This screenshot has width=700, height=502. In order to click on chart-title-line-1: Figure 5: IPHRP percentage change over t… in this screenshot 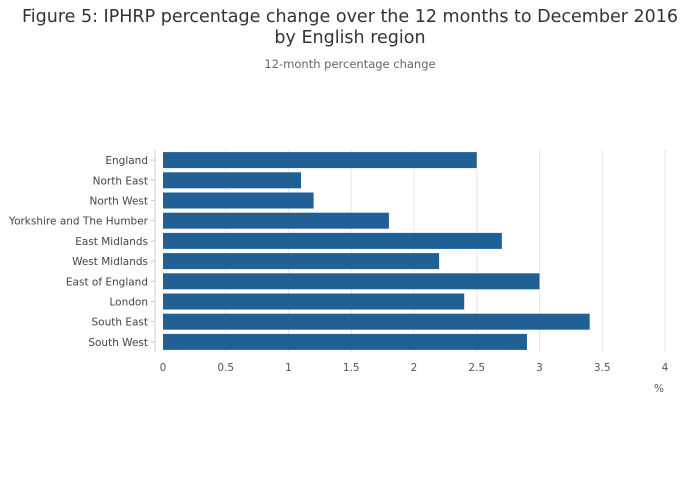, I will do `click(350, 17)`.